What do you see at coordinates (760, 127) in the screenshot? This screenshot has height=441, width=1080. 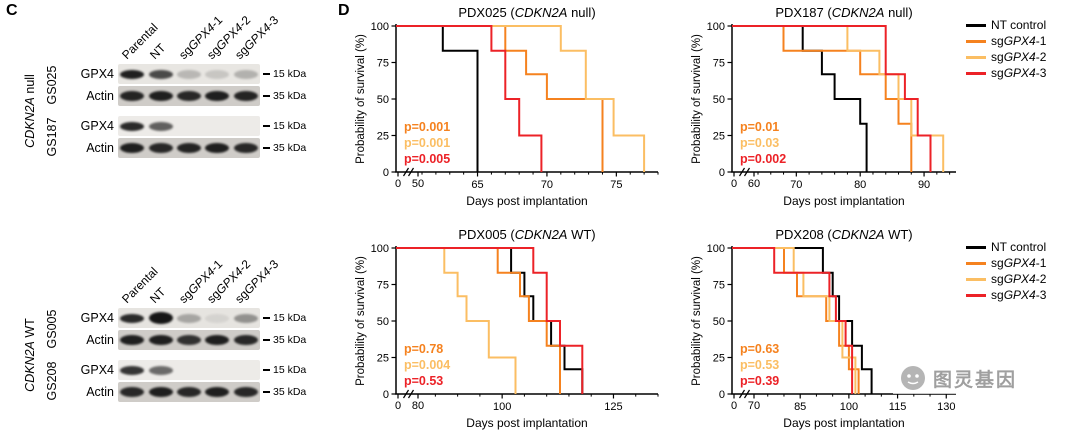 I see `p-value: p=0.01` at bounding box center [760, 127].